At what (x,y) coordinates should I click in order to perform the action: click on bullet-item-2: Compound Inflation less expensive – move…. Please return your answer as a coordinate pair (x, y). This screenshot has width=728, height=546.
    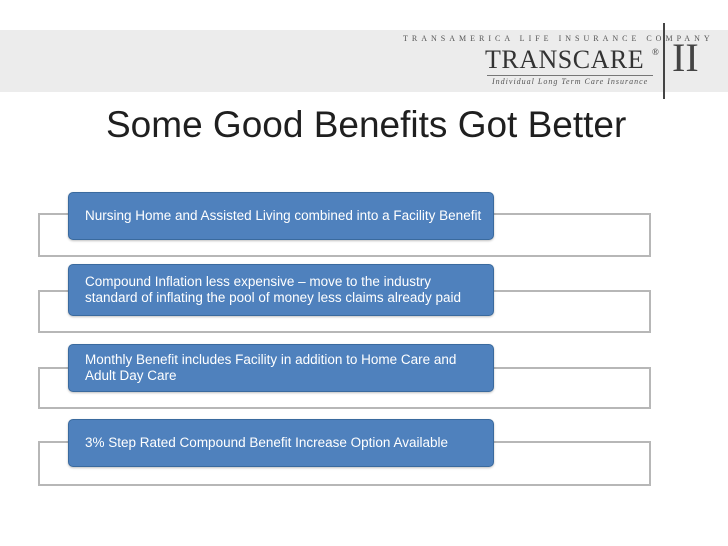
    Looking at the image, I should click on (281, 290).